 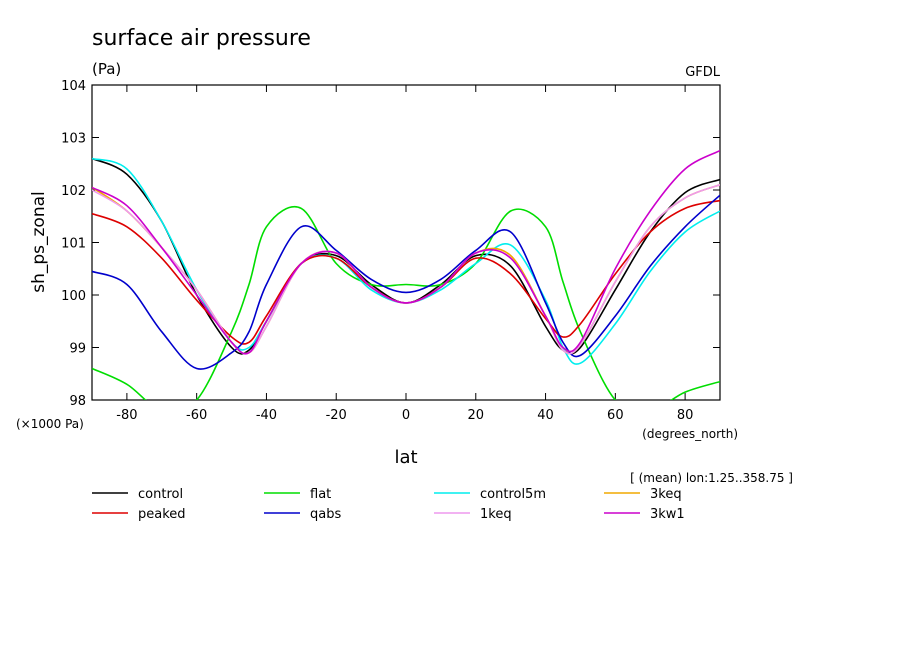 What do you see at coordinates (196, 415) in the screenshot?
I see `x-tick-label: -60` at bounding box center [196, 415].